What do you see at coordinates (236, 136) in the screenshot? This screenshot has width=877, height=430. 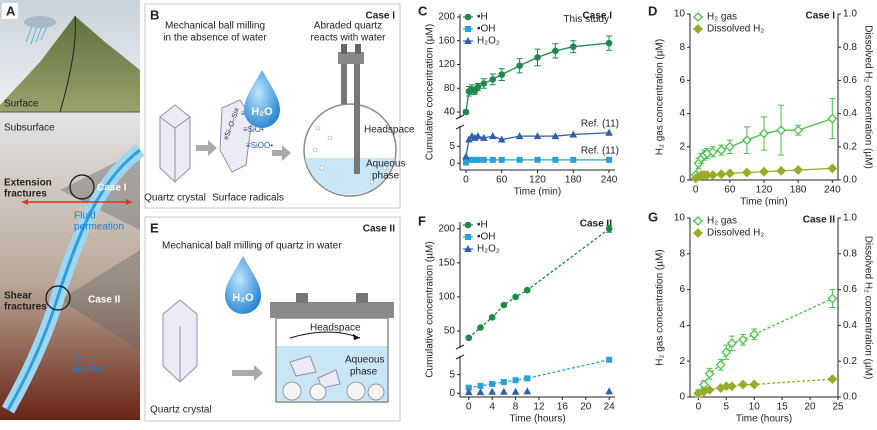 I see `abraded-quartz` at bounding box center [236, 136].